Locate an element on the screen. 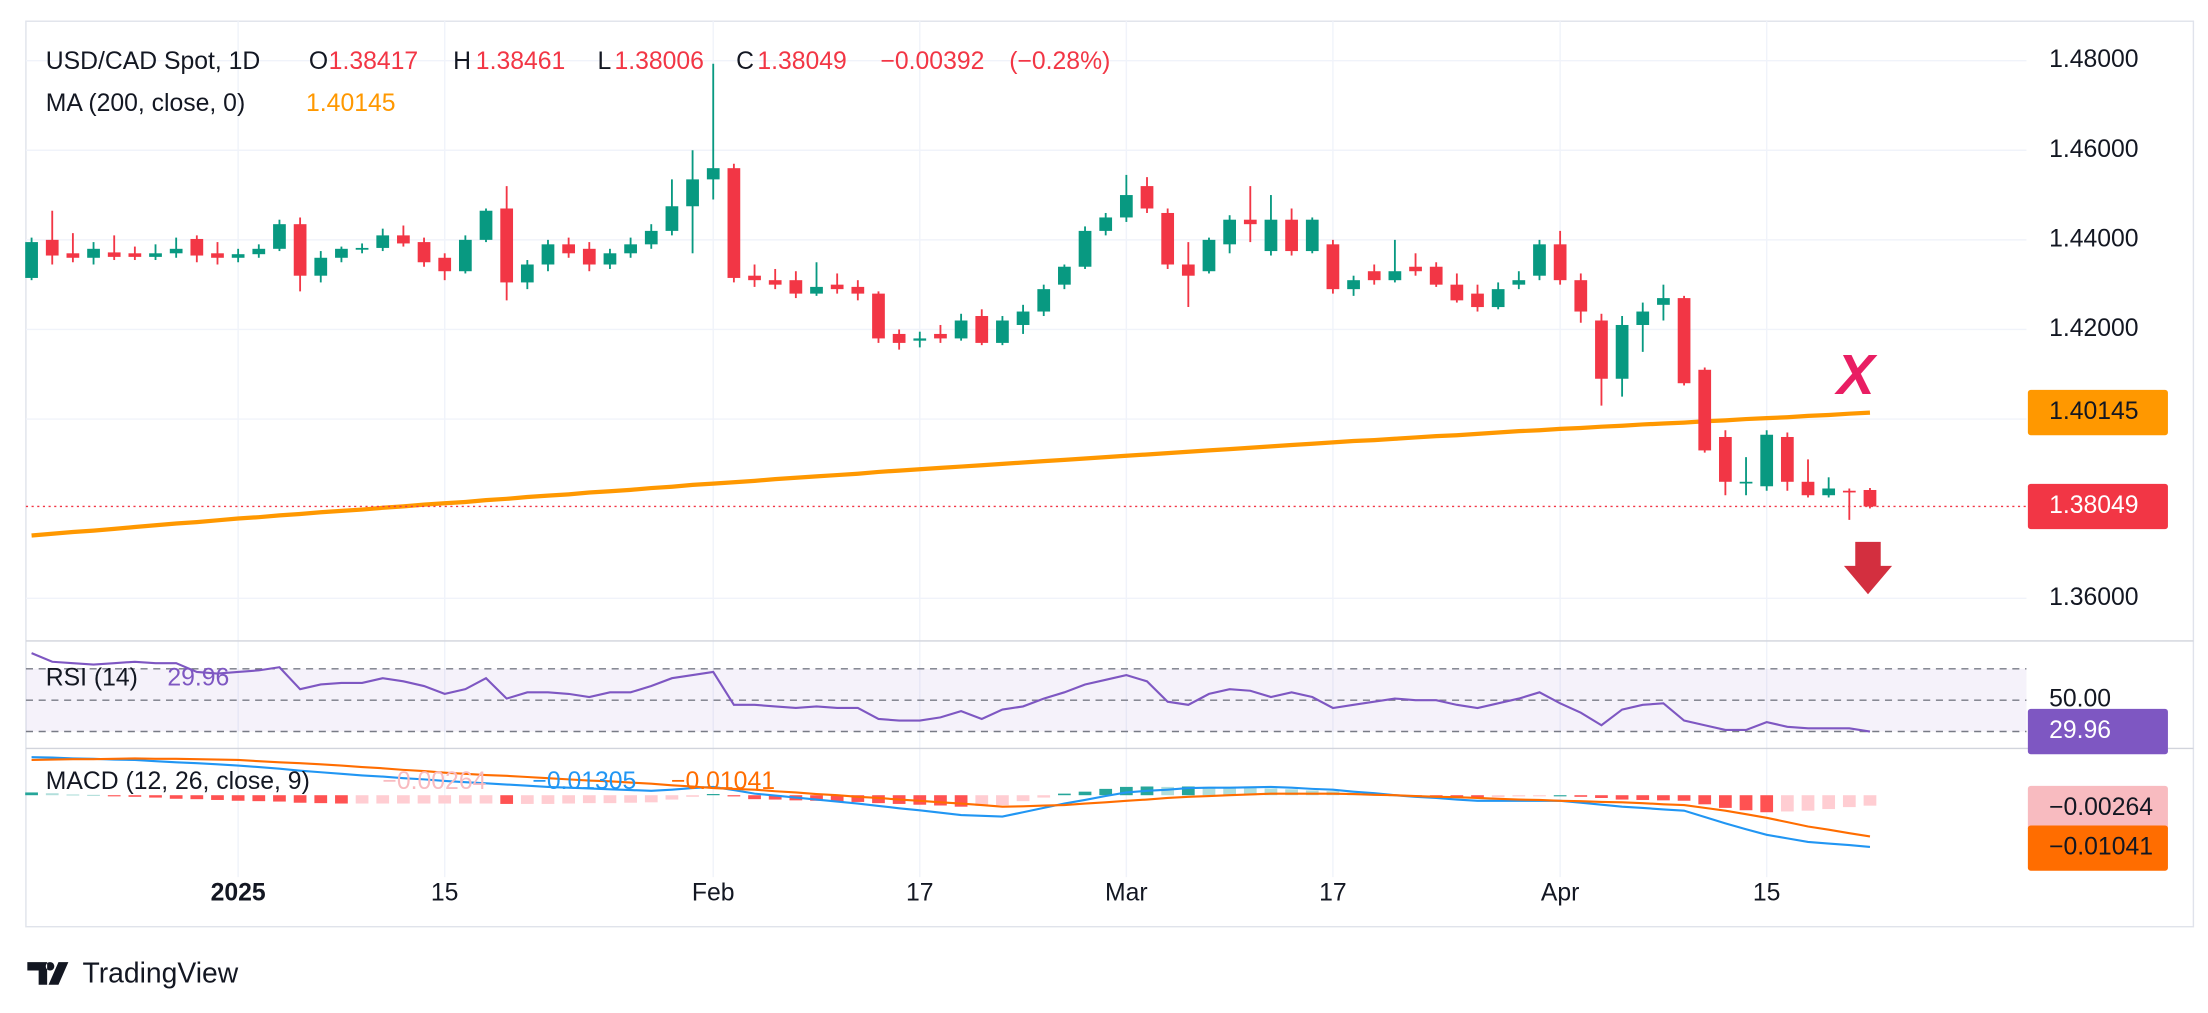 The width and height of the screenshot is (2208, 1013). brand-logo: TradingView is located at coordinates (133, 972).